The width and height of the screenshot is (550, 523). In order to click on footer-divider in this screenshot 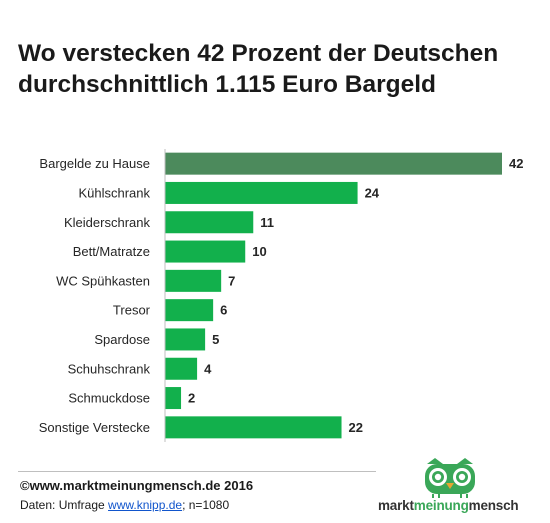, I will do `click(197, 471)`.